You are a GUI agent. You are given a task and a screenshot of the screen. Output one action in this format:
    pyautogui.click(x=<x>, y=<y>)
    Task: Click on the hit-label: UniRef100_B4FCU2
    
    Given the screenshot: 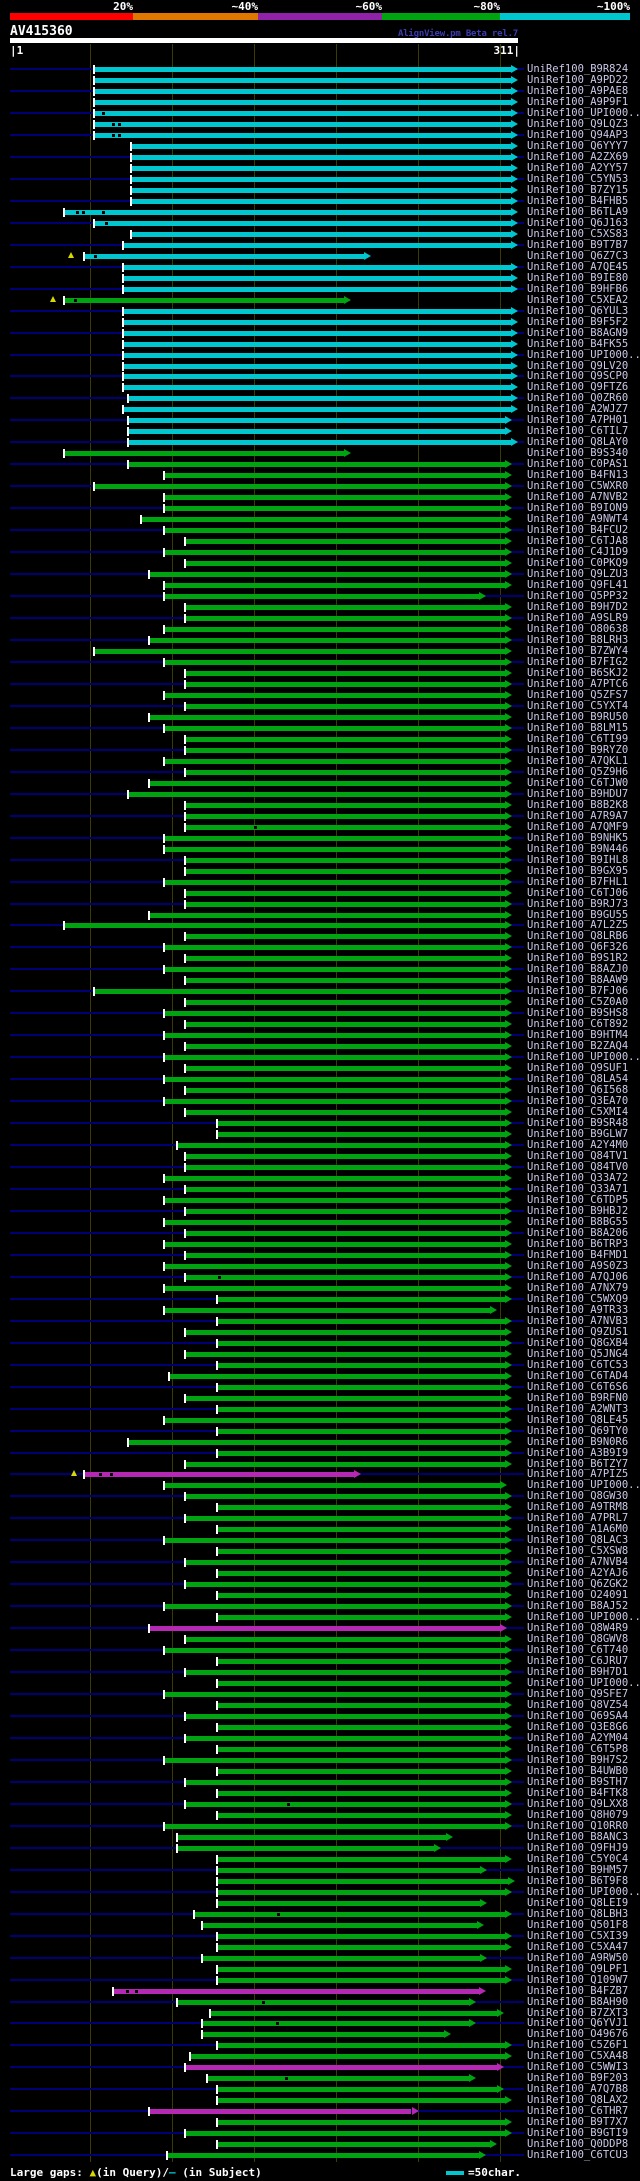 What is the action you would take?
    pyautogui.click(x=578, y=530)
    